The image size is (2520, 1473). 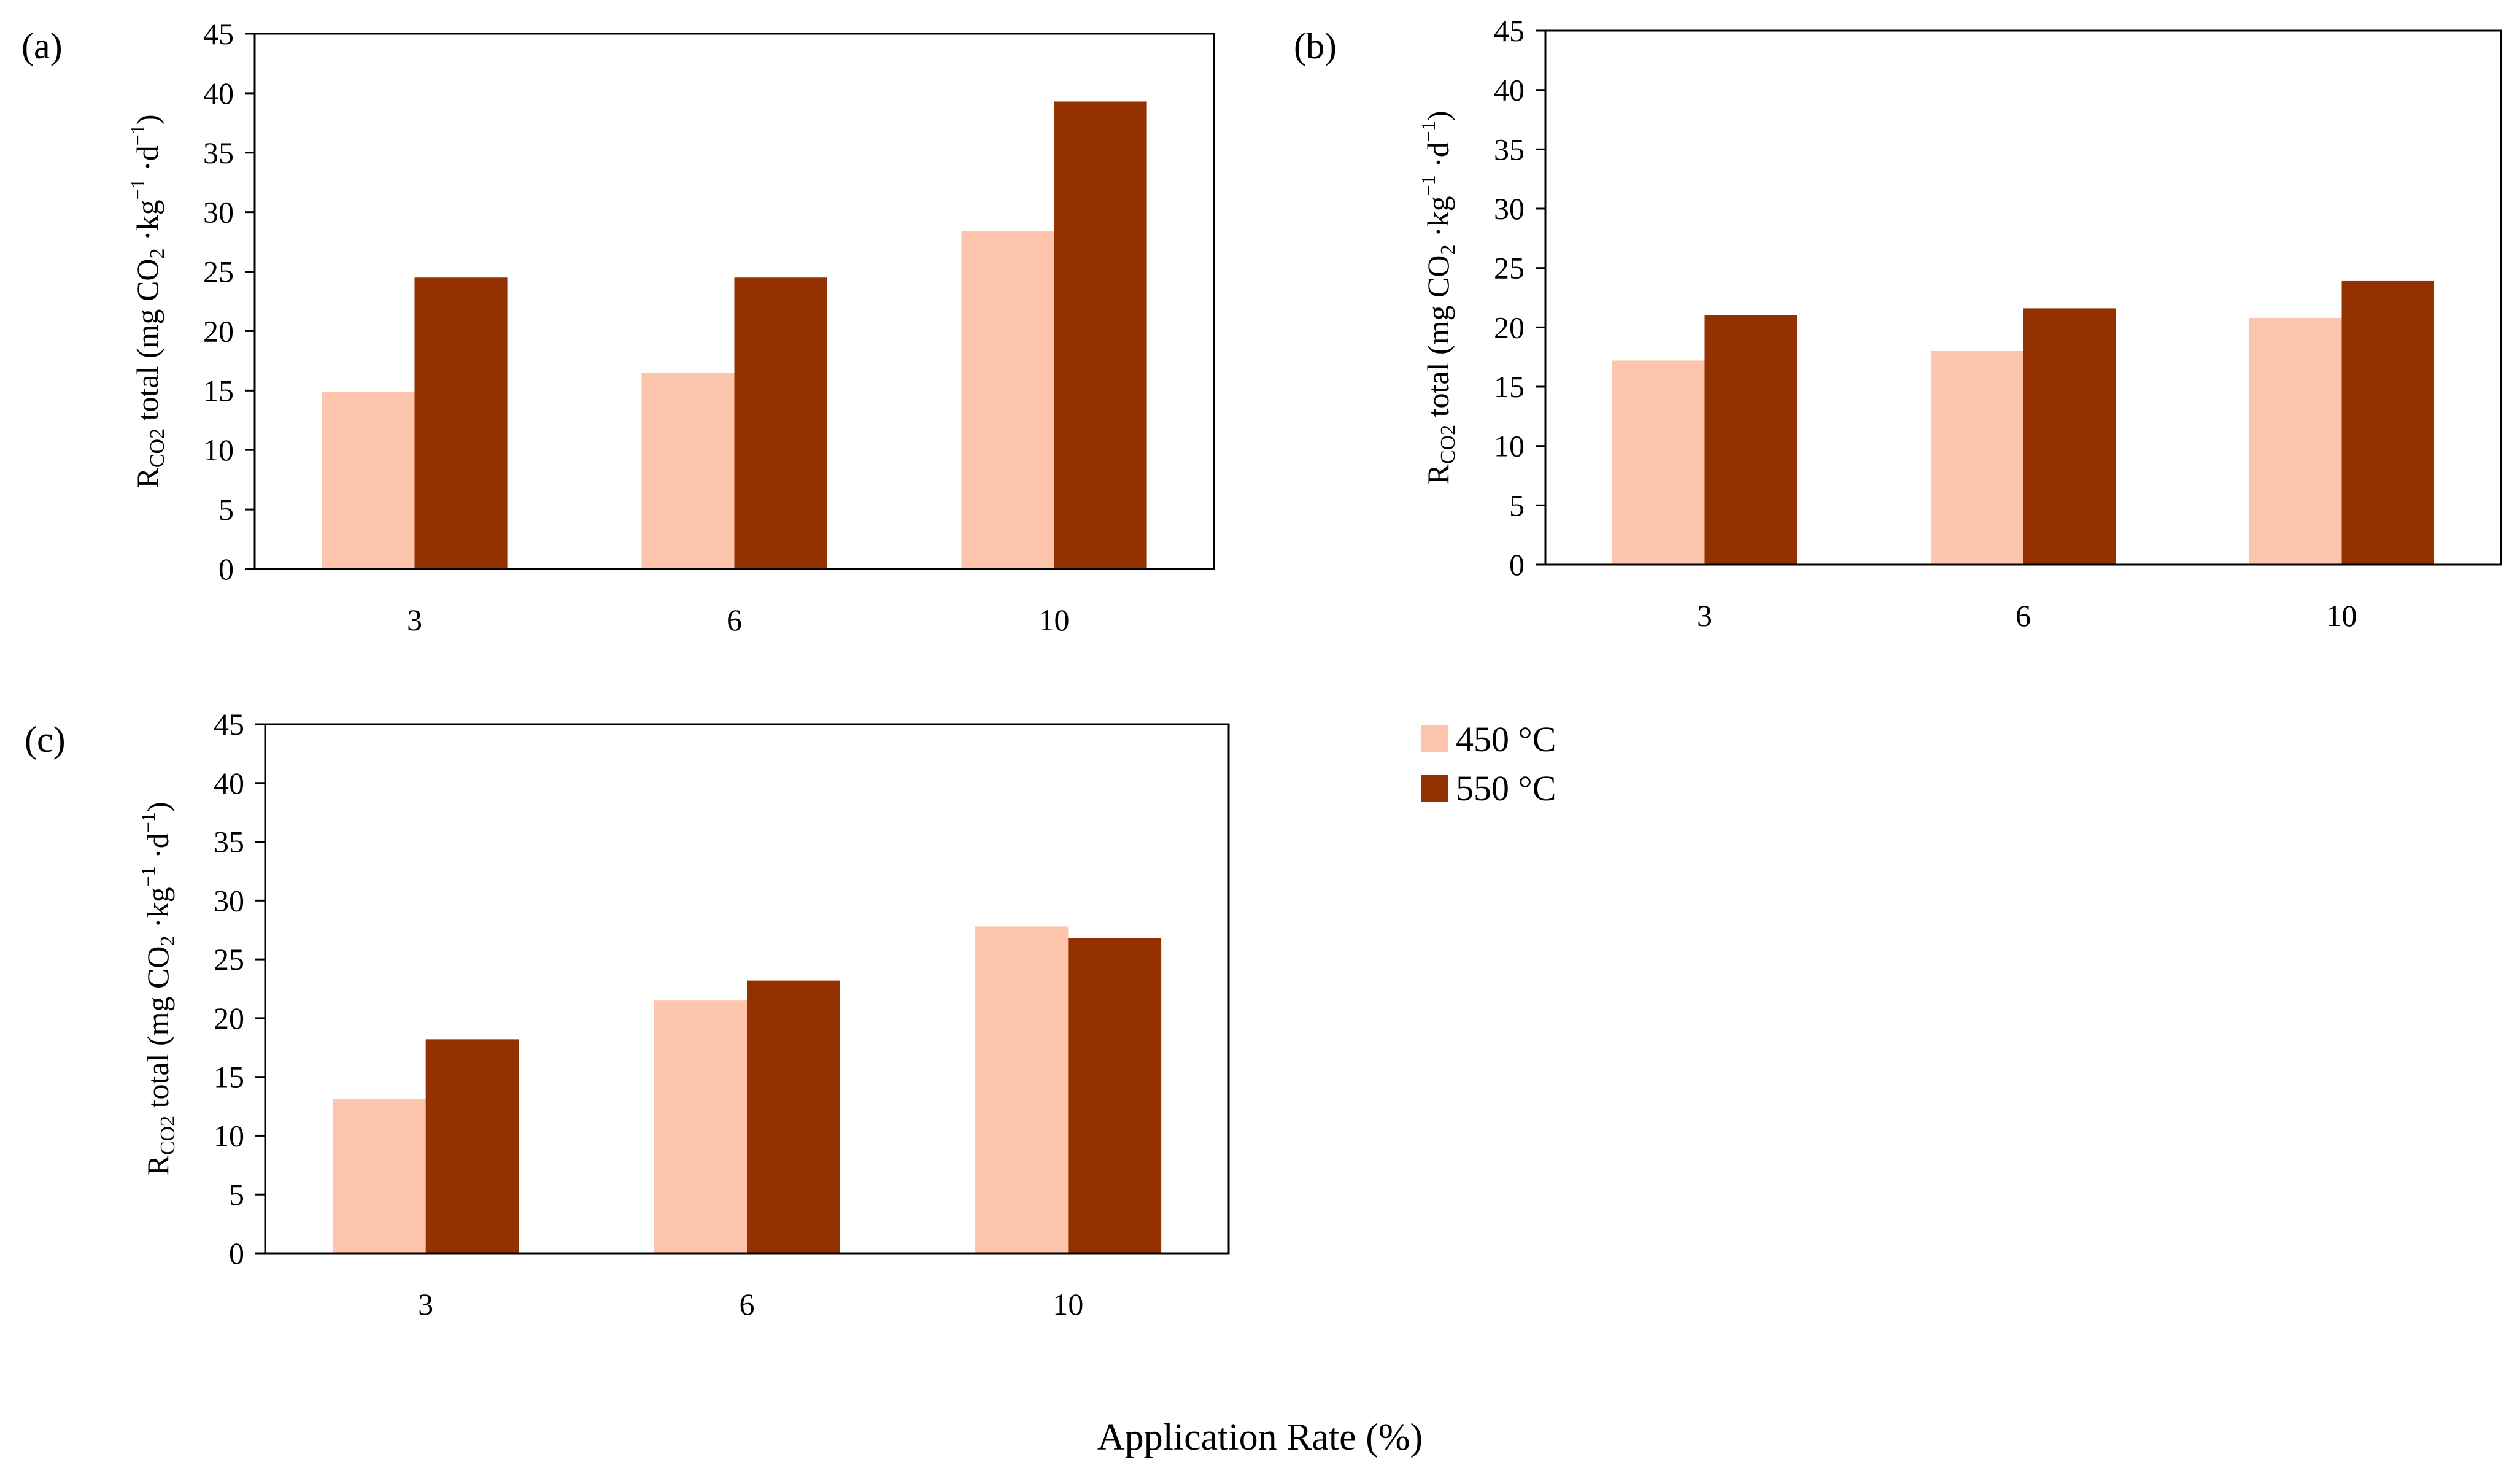 I want to click on panel-label: (a), so click(x=42, y=46).